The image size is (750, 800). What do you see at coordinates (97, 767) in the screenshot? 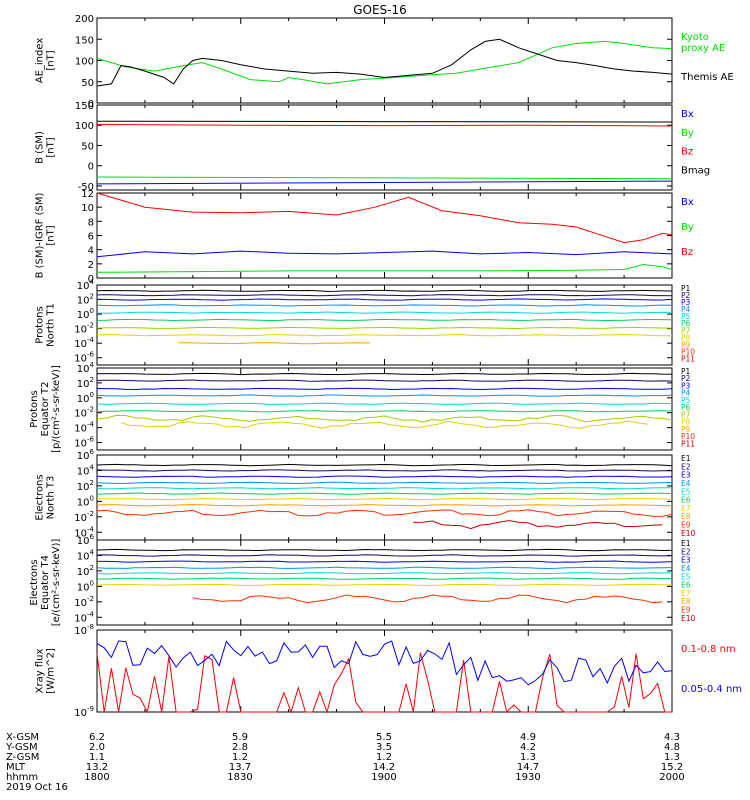
I see `footer-value: 13.2` at bounding box center [97, 767].